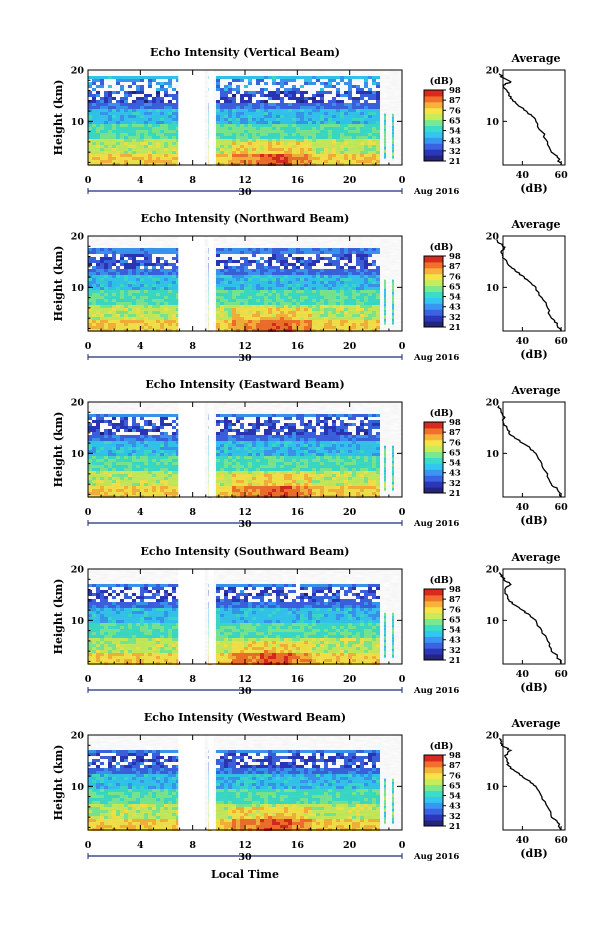  I want to click on panel-title: Echo Intensity (Northward Beam), so click(245, 218).